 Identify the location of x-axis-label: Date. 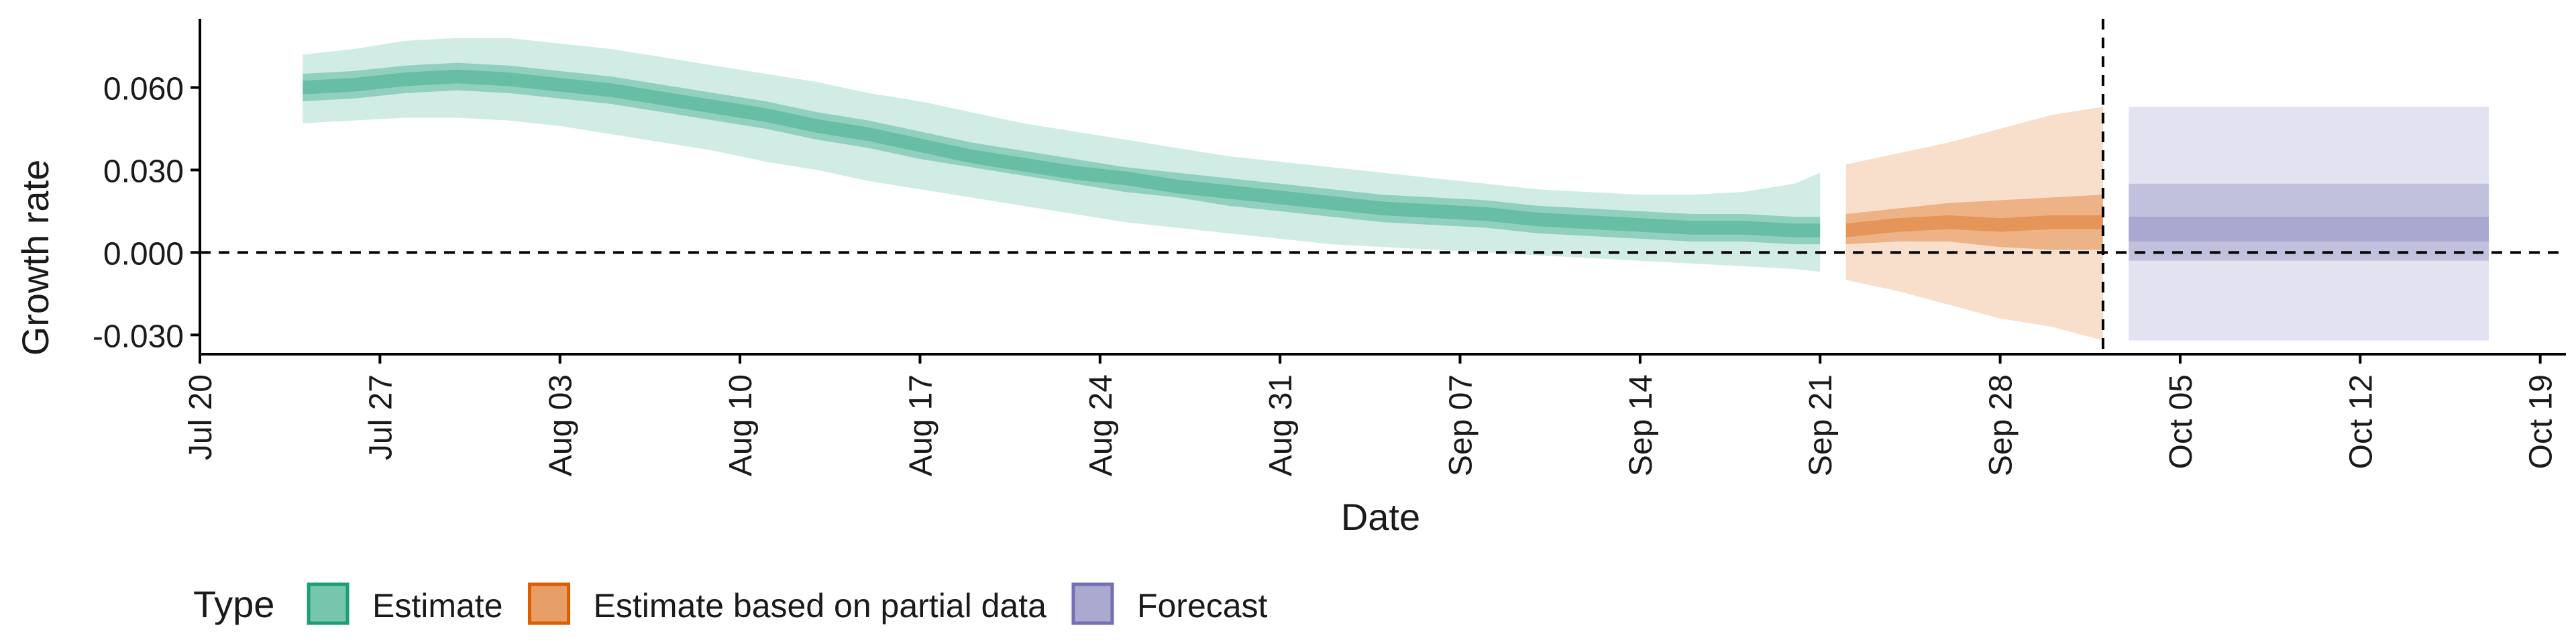
(1380, 517).